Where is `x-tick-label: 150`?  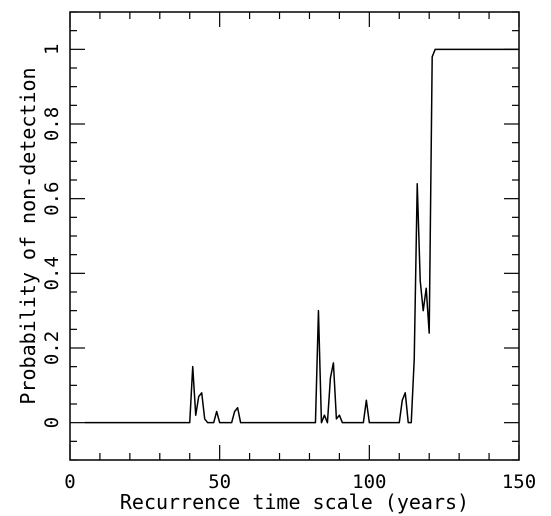
x-tick-label: 150 is located at coordinates (519, 482).